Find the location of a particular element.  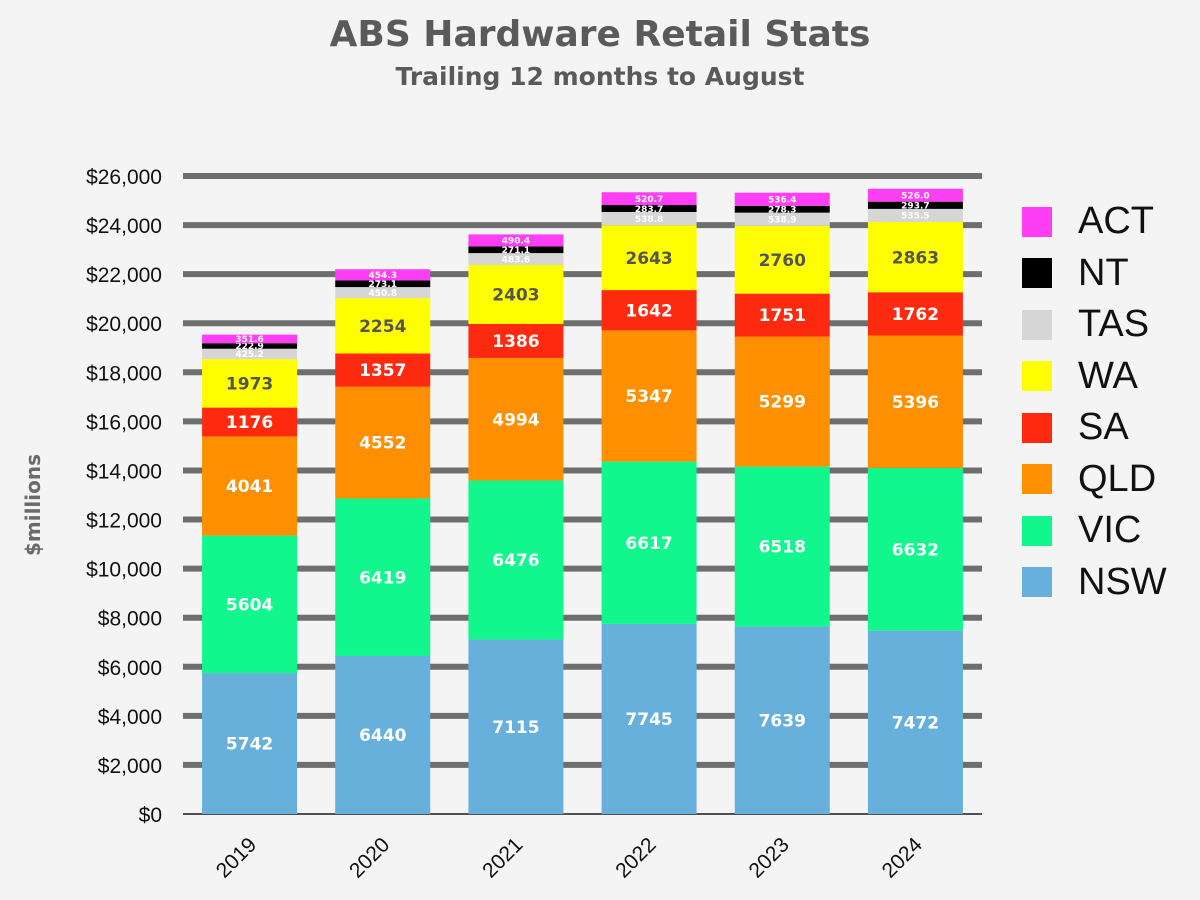

data-label: 2403 is located at coordinates (515, 296).